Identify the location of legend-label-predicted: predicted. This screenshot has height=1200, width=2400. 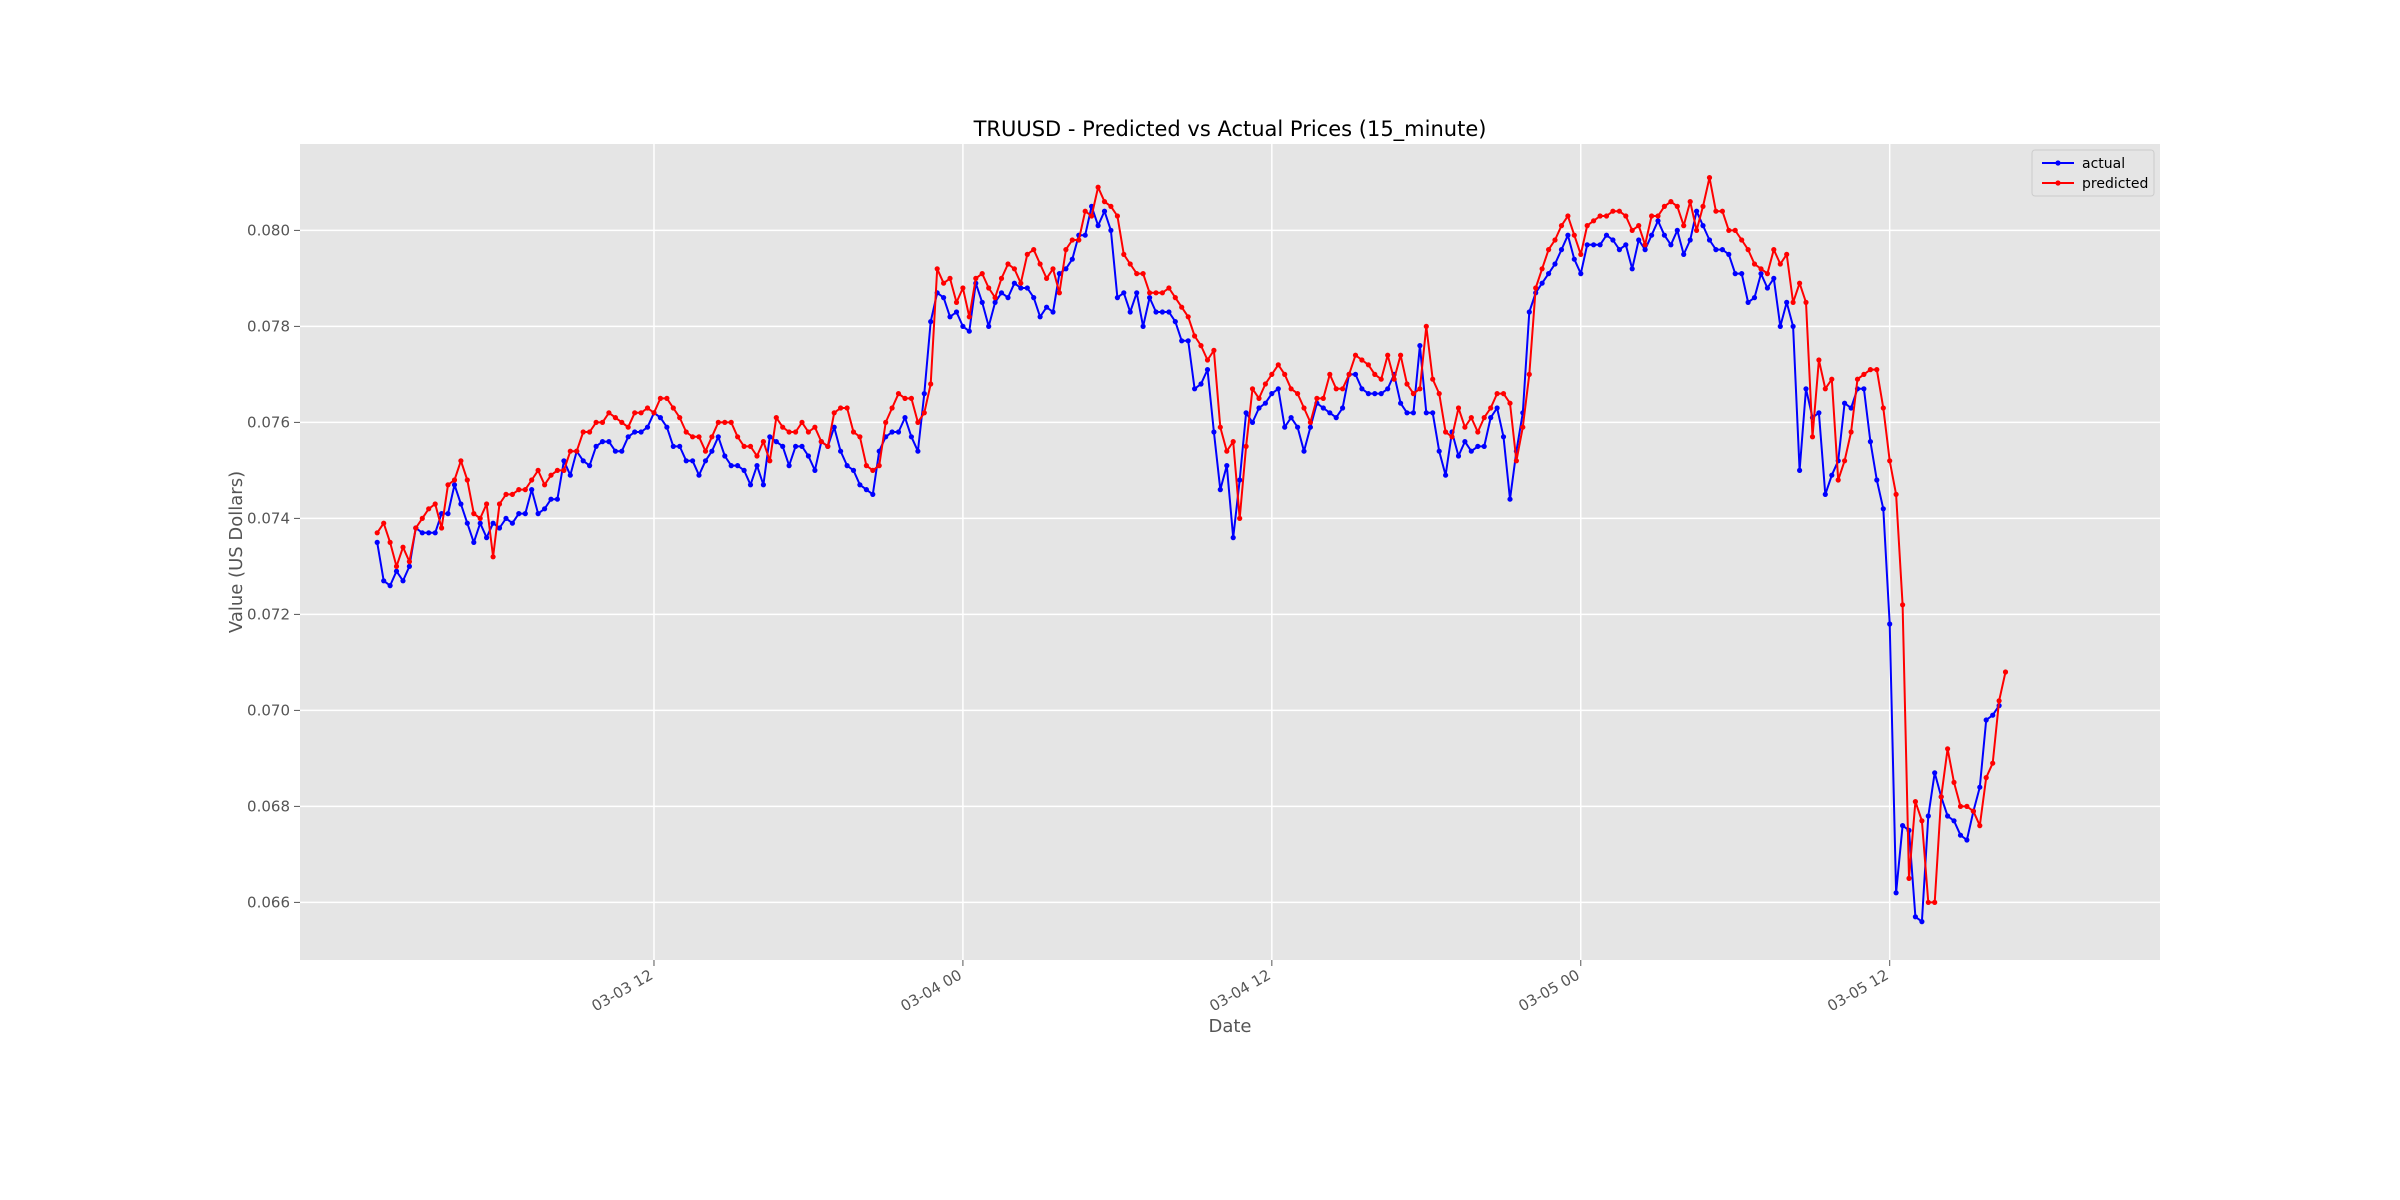
(2115, 184).